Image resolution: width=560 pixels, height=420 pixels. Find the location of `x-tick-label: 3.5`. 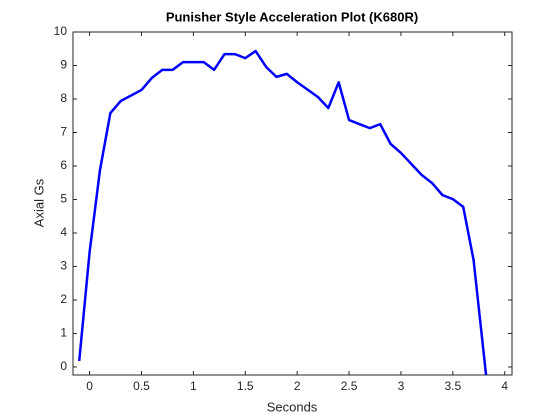

x-tick-label: 3.5 is located at coordinates (453, 386).